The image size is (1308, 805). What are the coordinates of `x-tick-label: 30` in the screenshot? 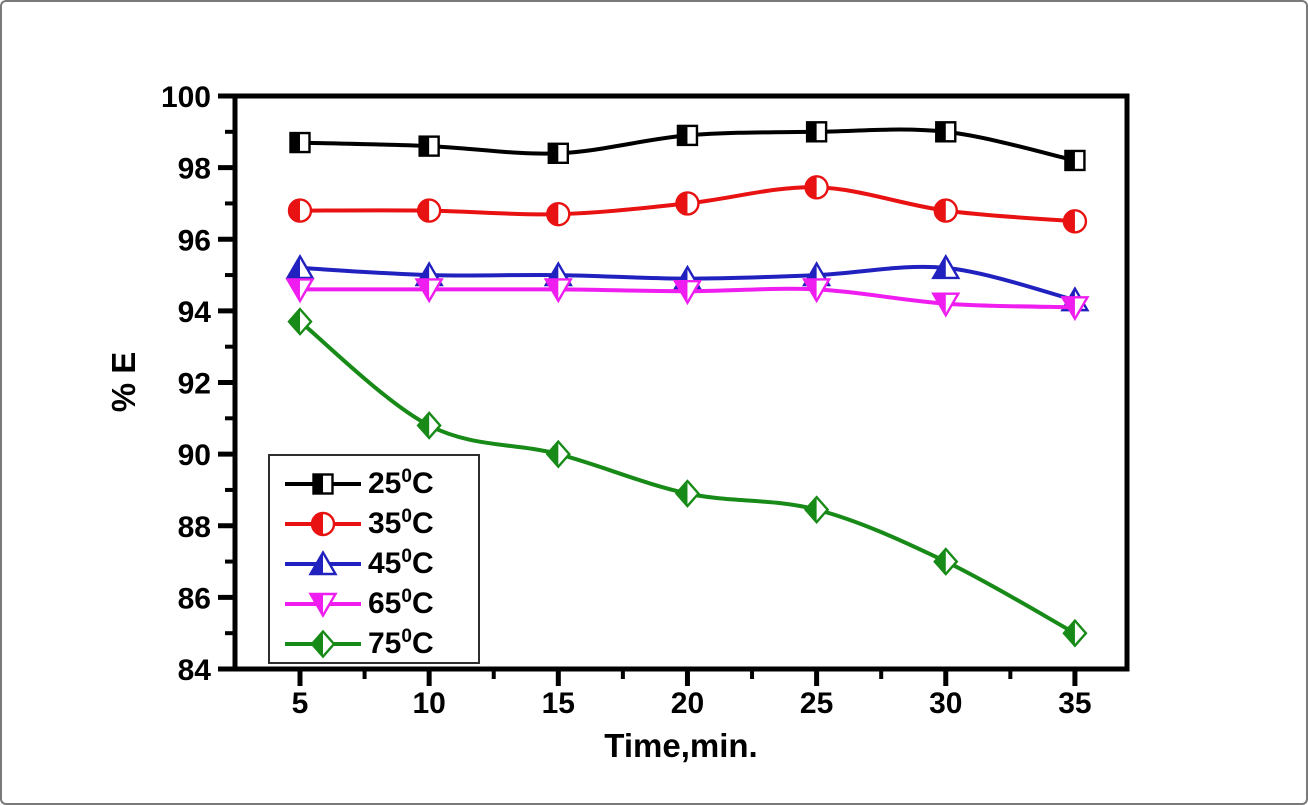 It's located at (945, 703).